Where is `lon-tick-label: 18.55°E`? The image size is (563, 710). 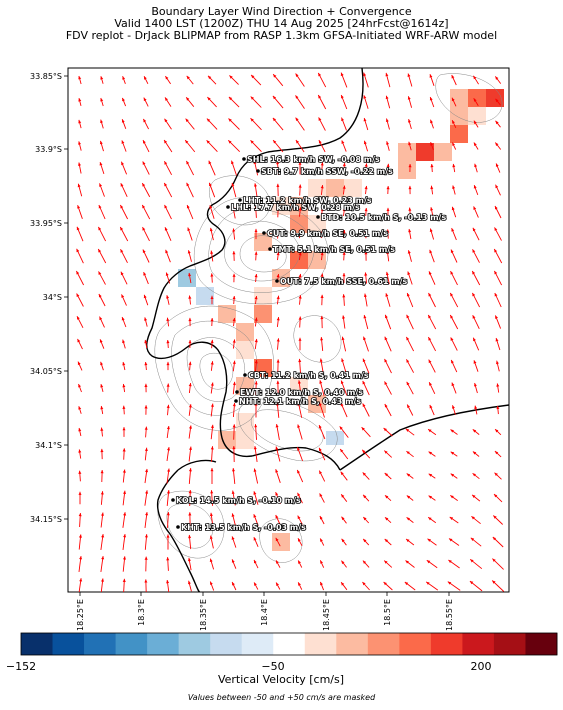
lon-tick-label: 18.55°E is located at coordinates (449, 615).